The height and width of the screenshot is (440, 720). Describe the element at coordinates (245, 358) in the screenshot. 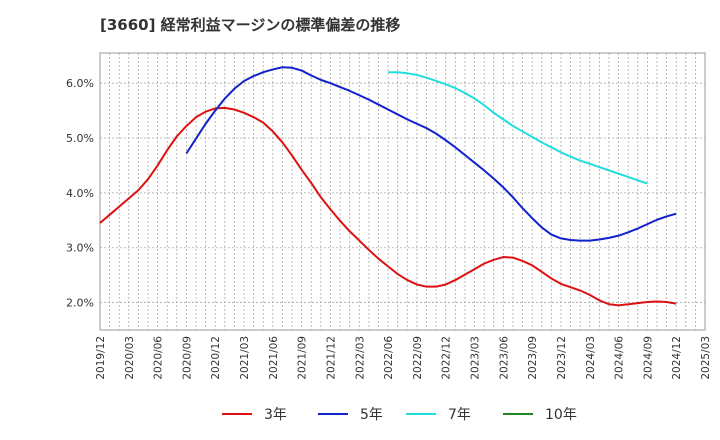

I see `x-tick-label: 2021/03` at that location.